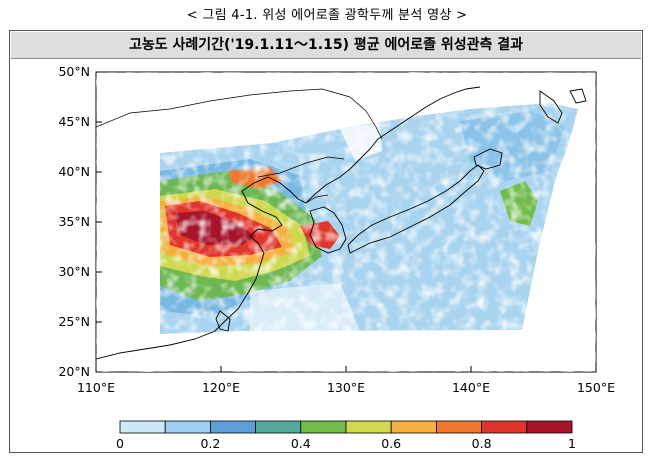 This screenshot has width=654, height=461. I want to click on figure-caption: < 그림 4-1. 위성 에어로졸 광학두께 분석 영상 >, so click(327, 15).